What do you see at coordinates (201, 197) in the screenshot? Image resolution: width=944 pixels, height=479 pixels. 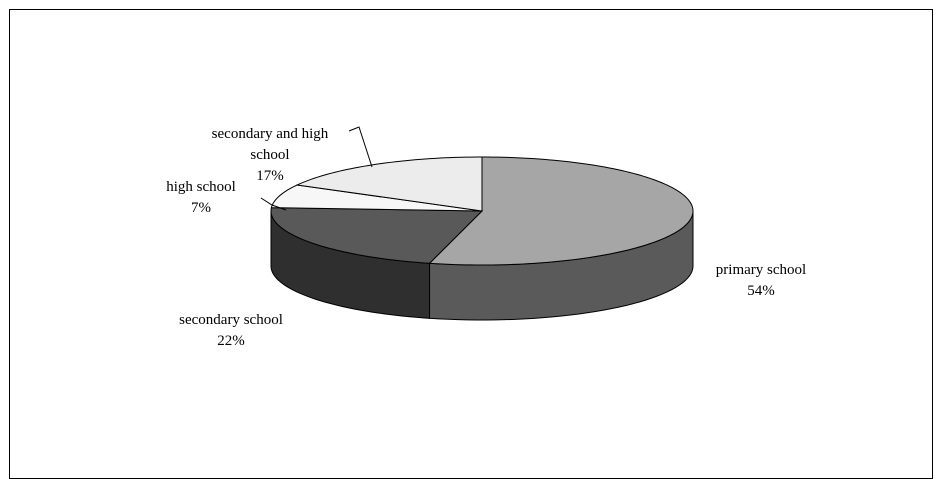 I see `data-label-high-school: high school 7%` at bounding box center [201, 197].